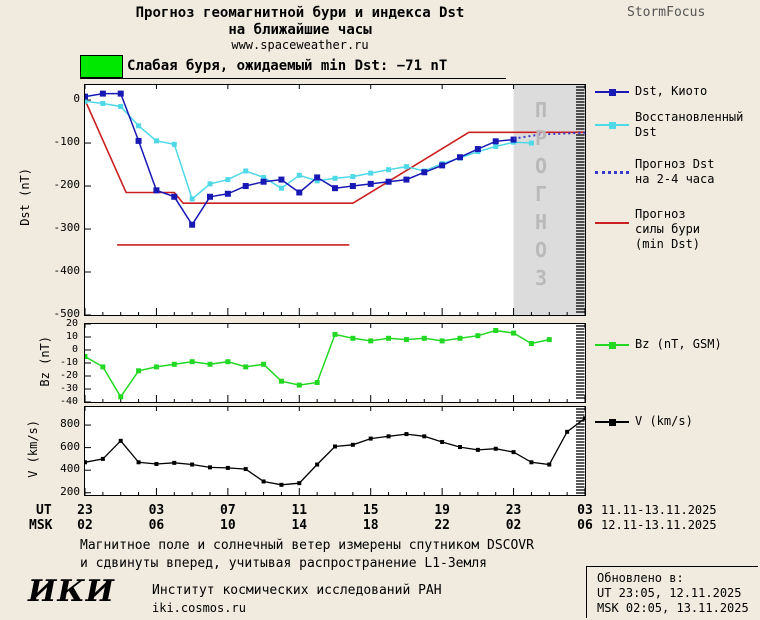 This screenshot has height=620, width=760. Describe the element at coordinates (67, 228) in the screenshot. I see `y-tick-label: -300` at that location.